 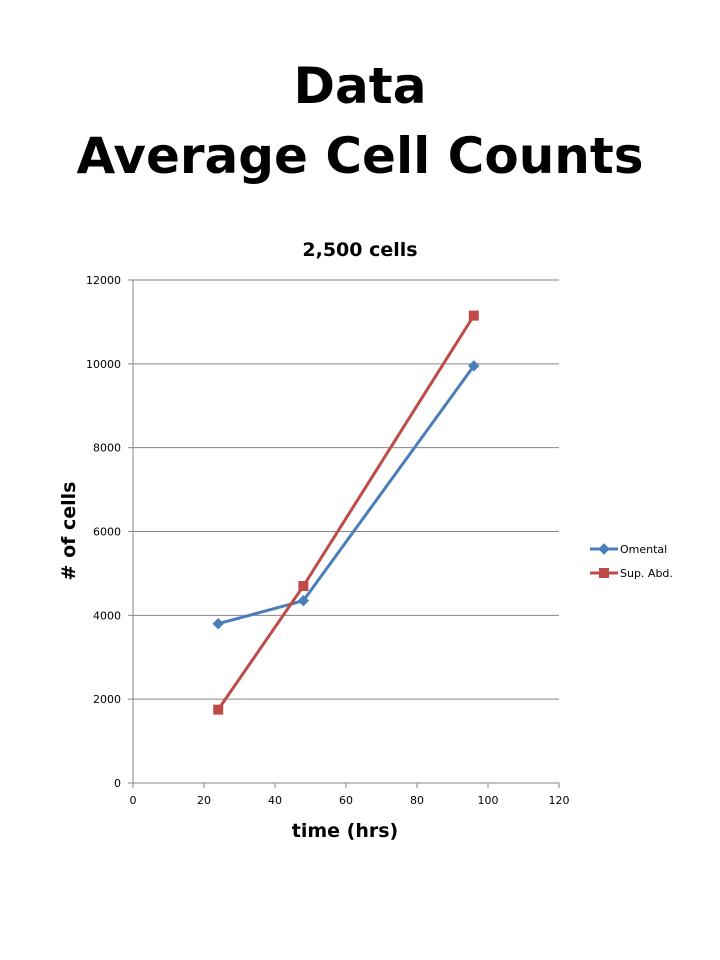 What do you see at coordinates (107, 448) in the screenshot?
I see `y-tick-label: 8000` at bounding box center [107, 448].